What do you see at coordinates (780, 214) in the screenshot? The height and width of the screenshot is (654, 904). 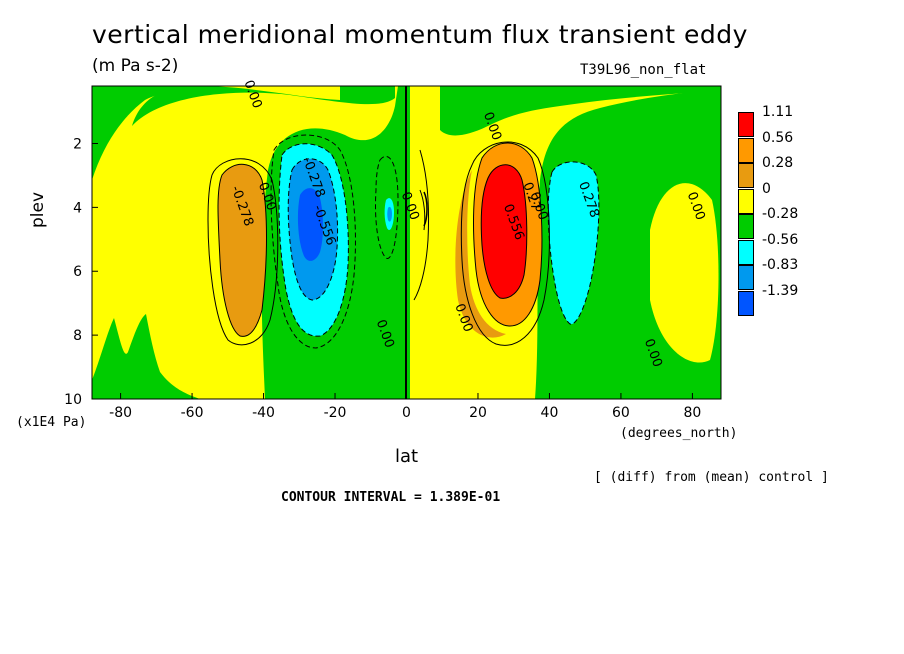 I see `legend-label: -0.28` at bounding box center [780, 214].